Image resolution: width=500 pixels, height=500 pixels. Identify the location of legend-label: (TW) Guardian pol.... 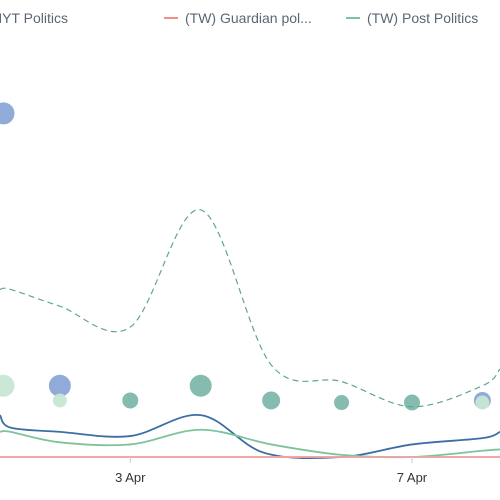
(248, 18).